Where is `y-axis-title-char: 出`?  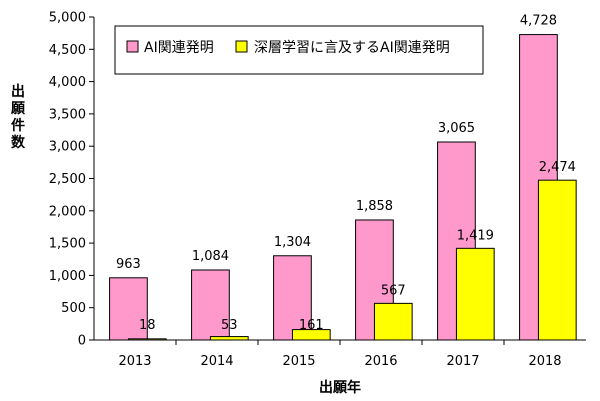
y-axis-title-char: 出 is located at coordinates (18, 91).